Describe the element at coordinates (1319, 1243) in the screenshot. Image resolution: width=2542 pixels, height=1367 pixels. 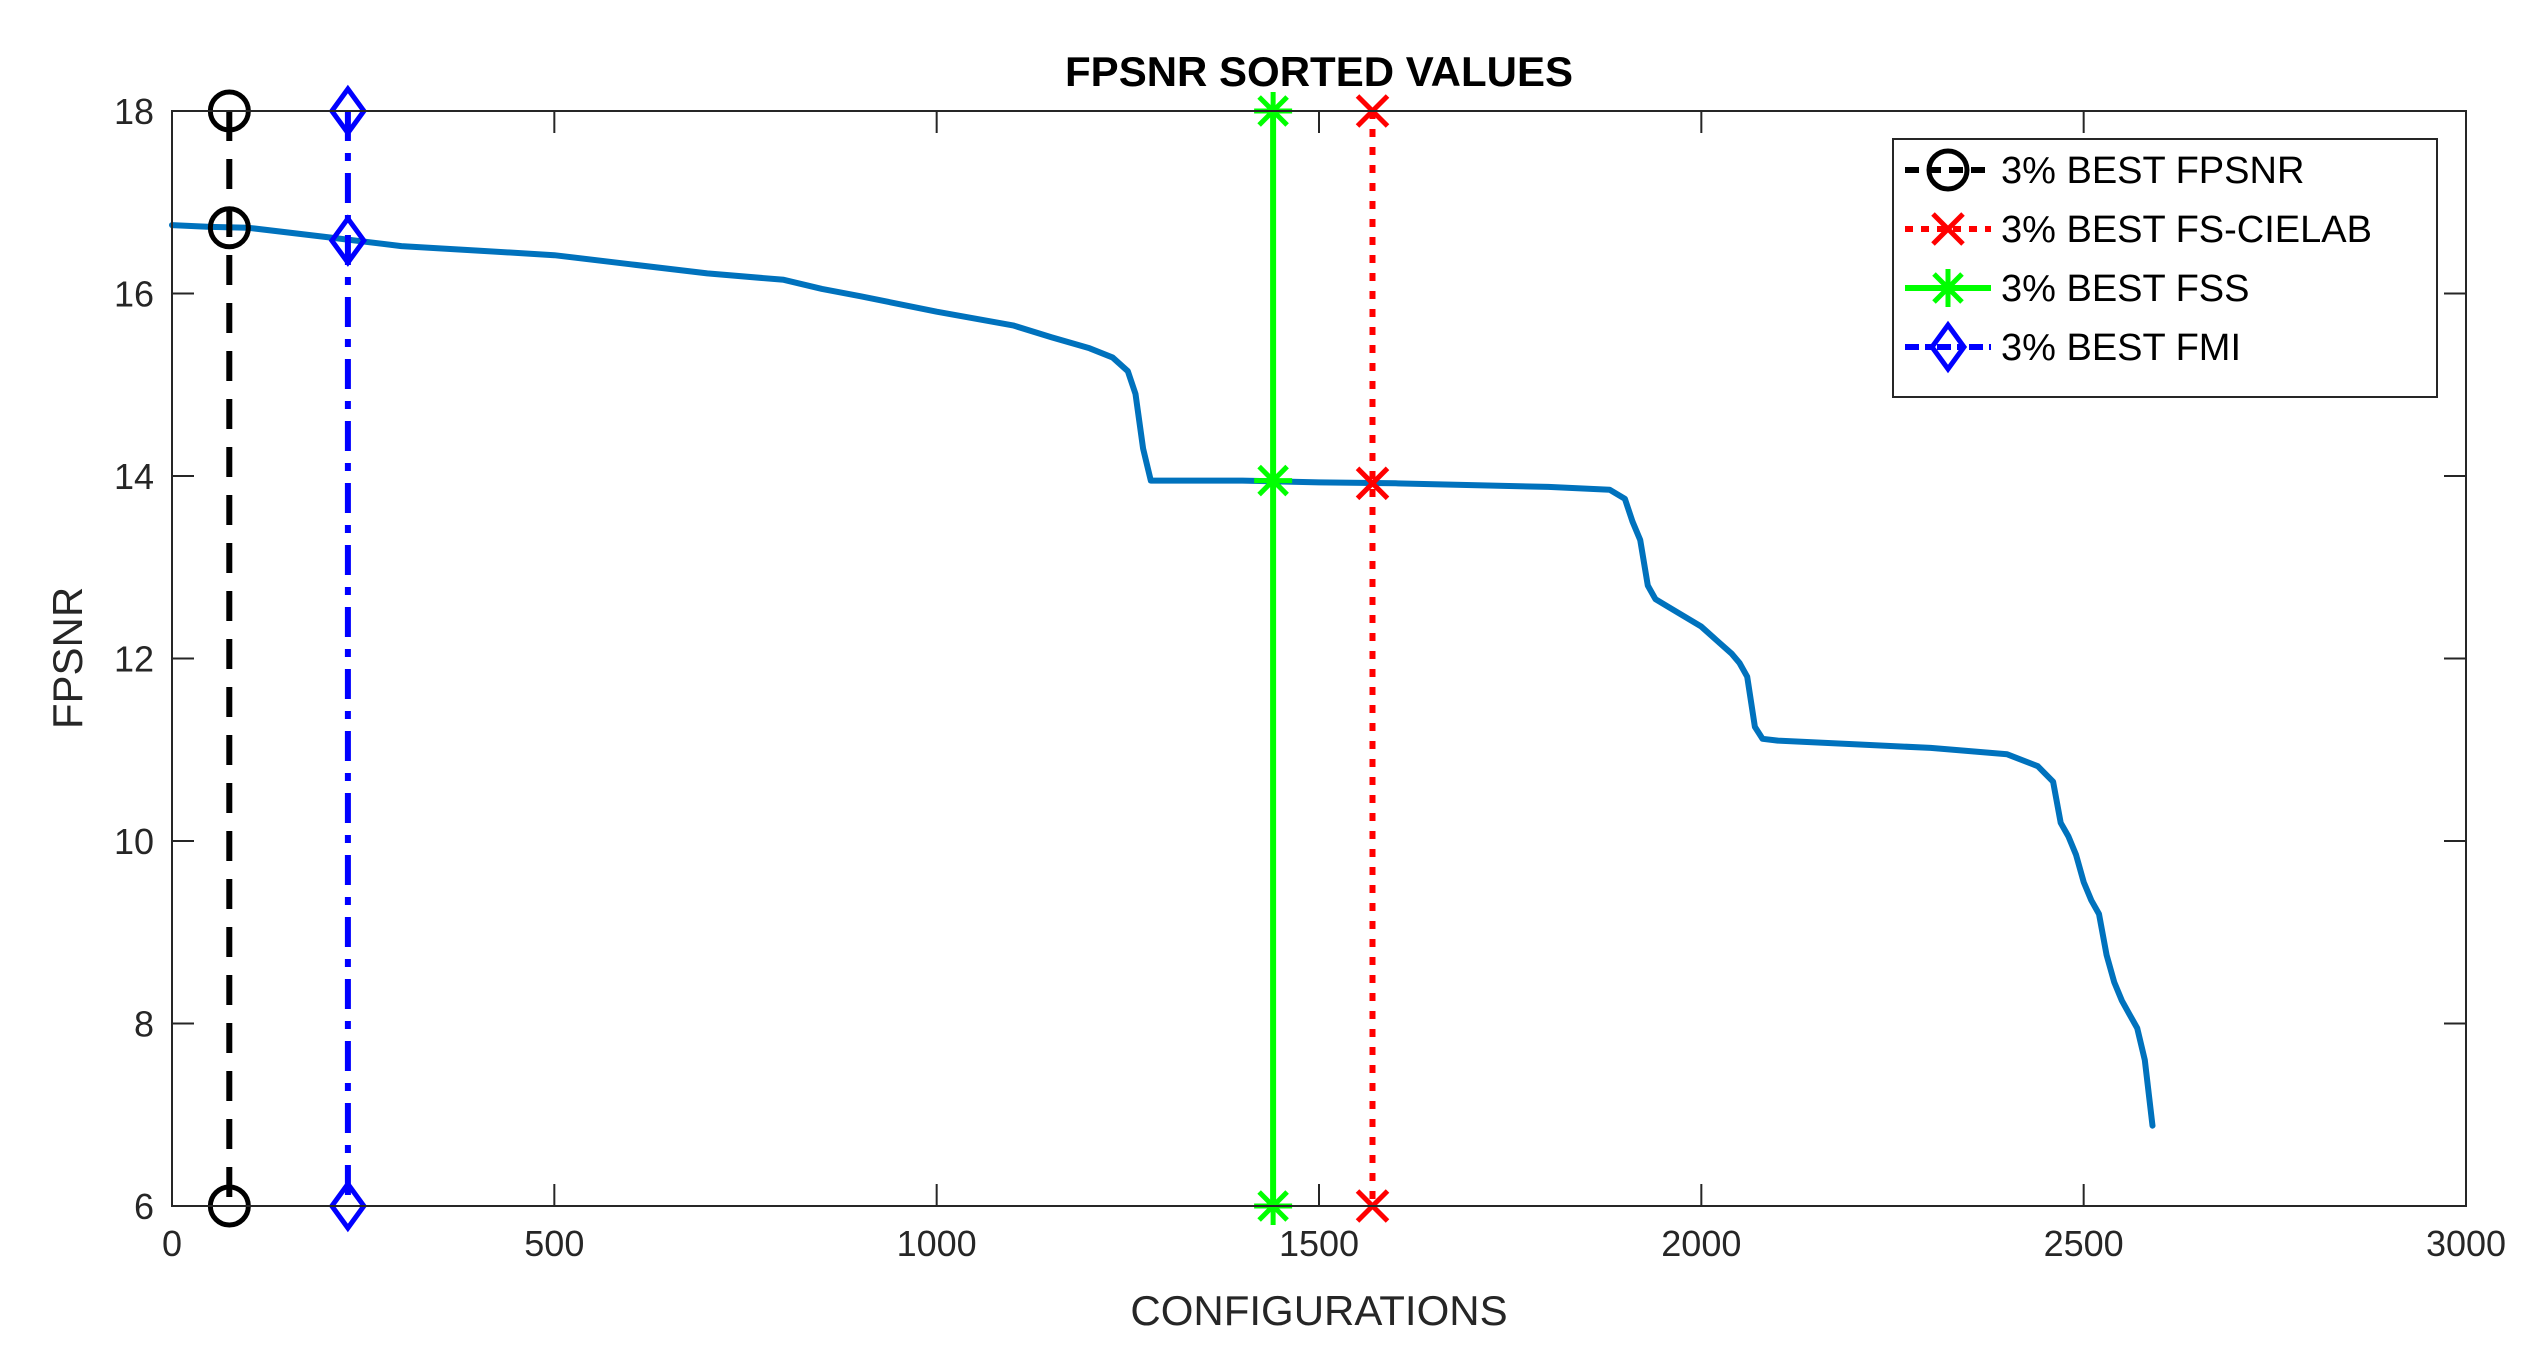
I see `x-tick-label: 1500` at that location.